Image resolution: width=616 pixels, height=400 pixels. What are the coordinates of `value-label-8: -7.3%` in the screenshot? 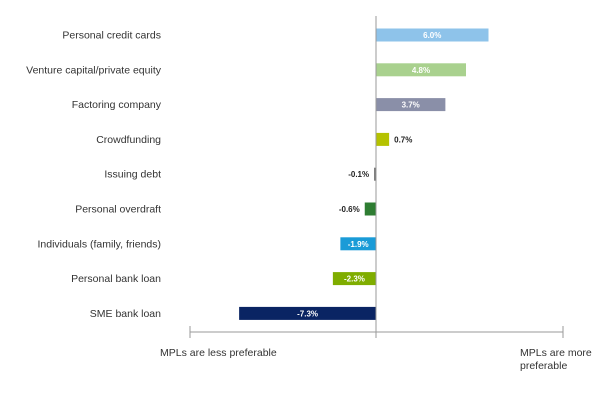 It's located at (307, 313).